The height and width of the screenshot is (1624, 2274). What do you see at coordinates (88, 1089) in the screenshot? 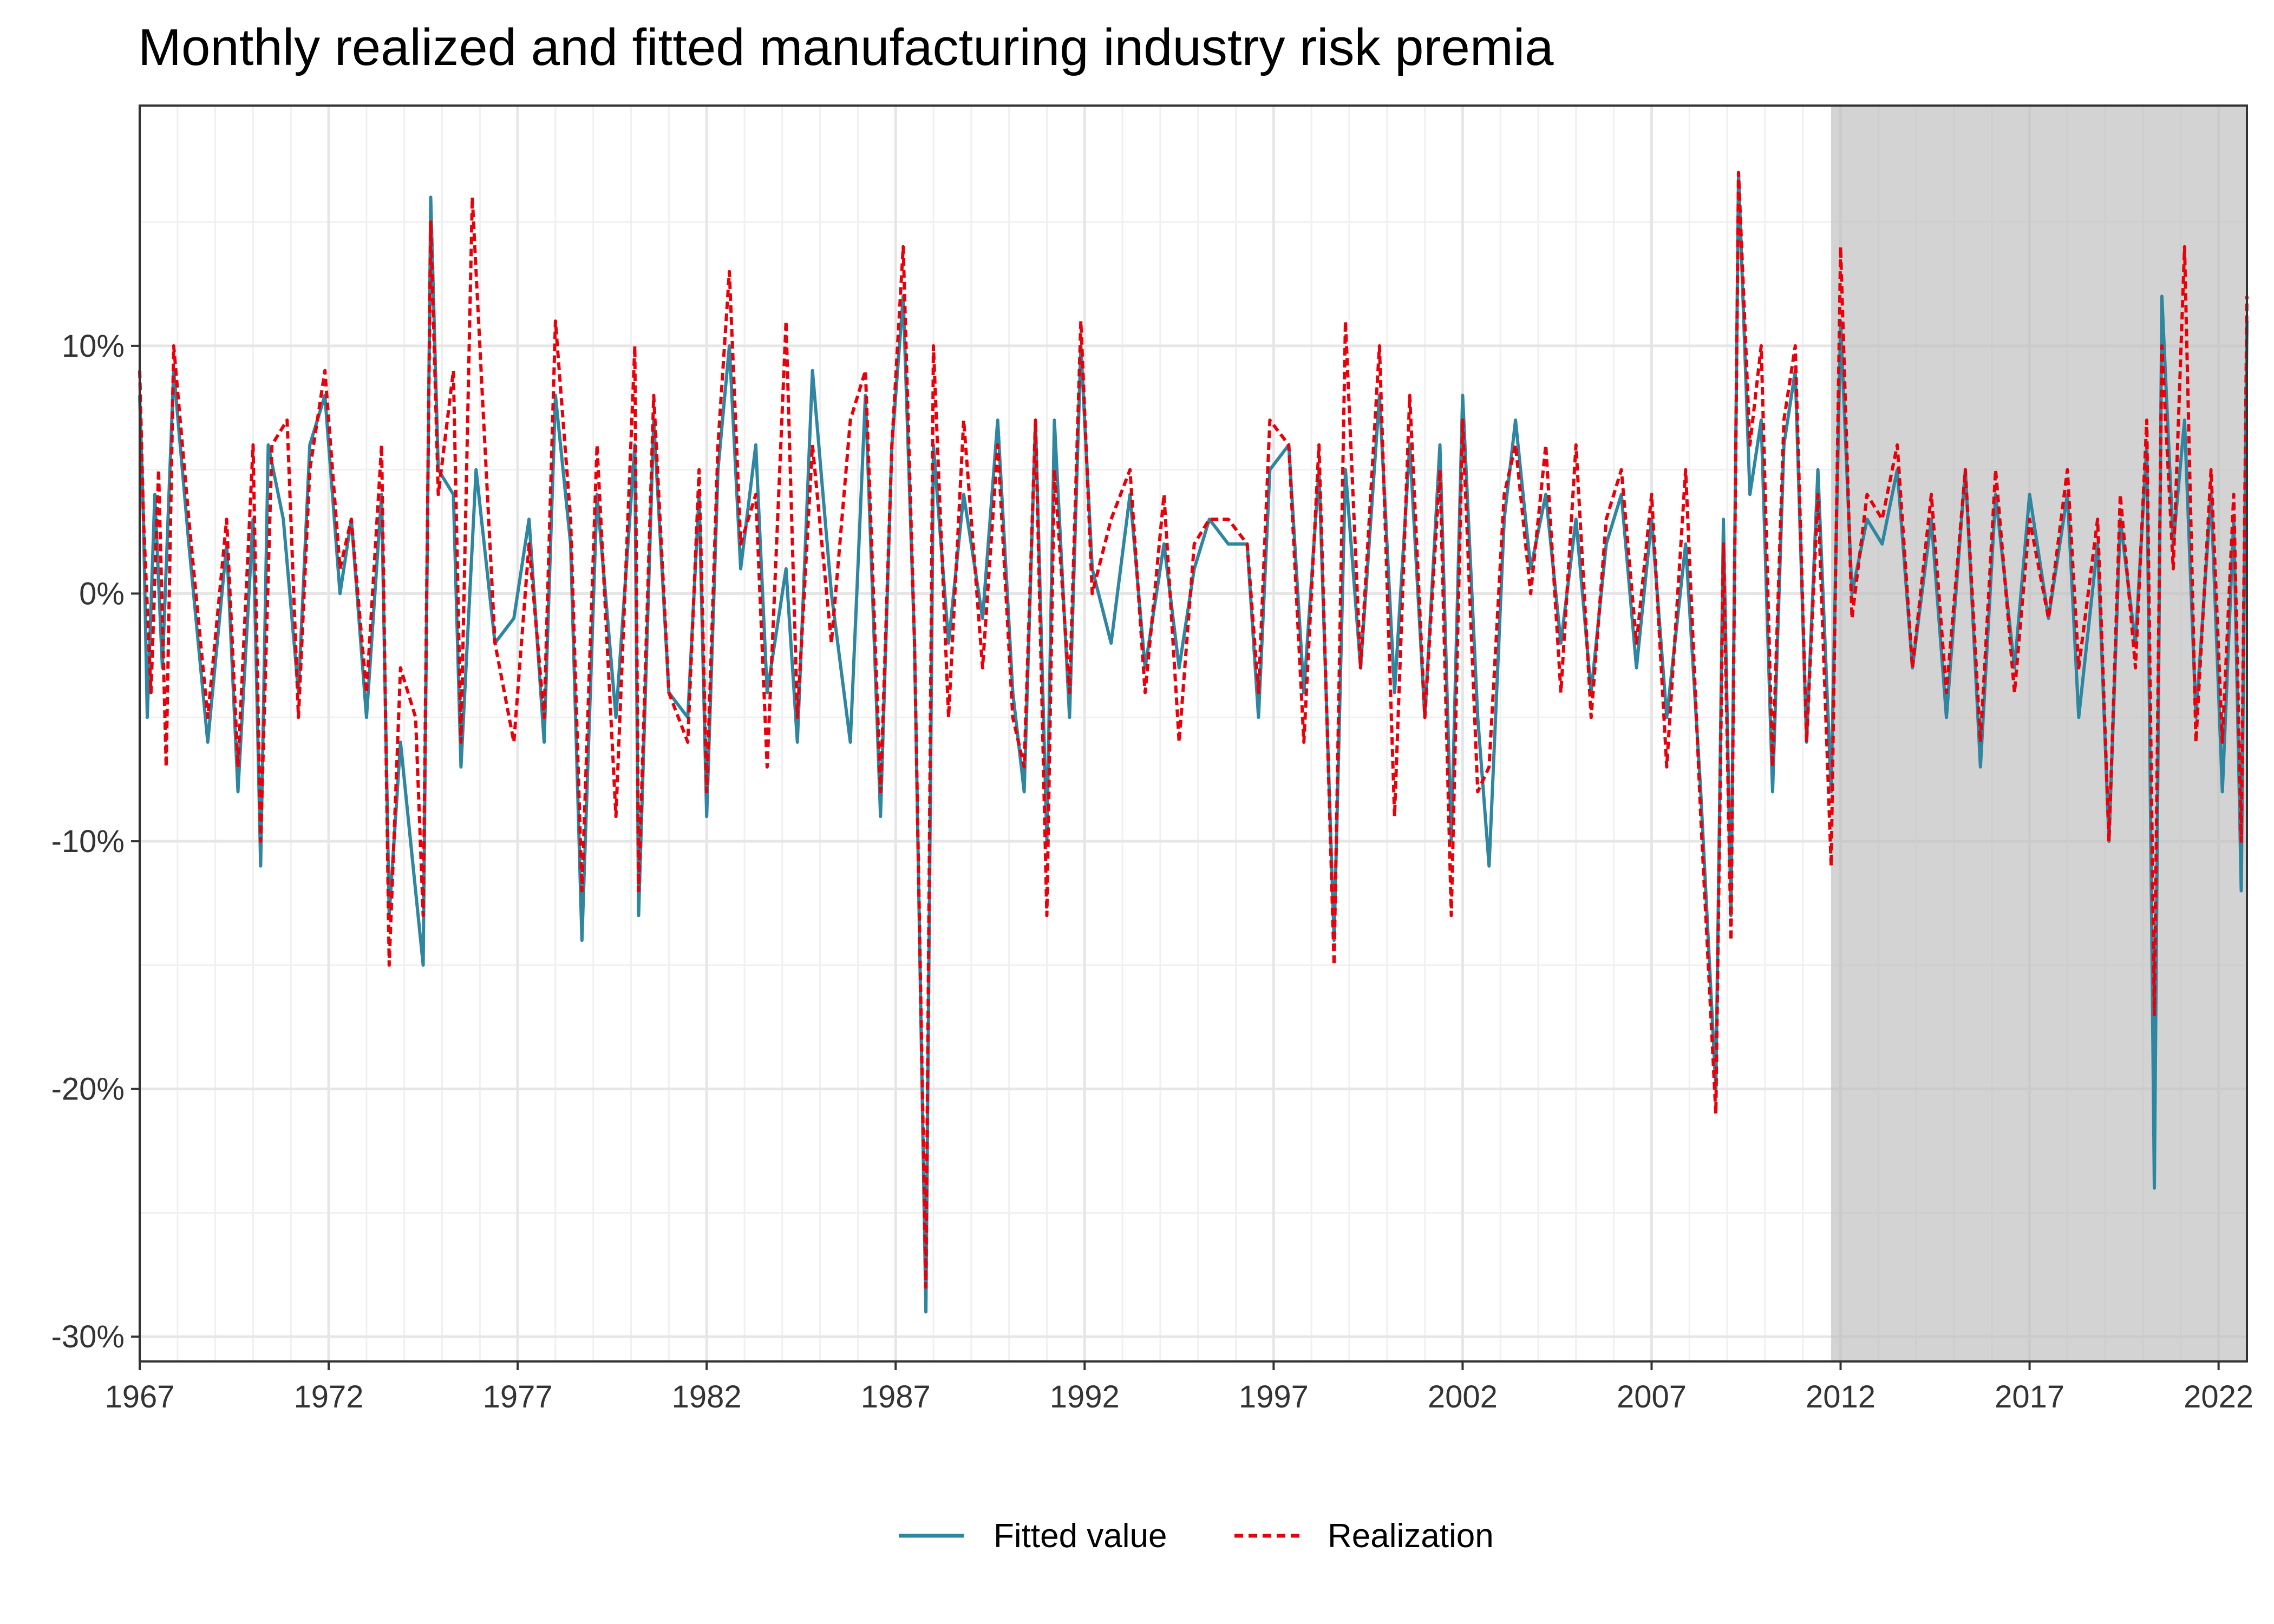
I see `y-tick-label: -20%` at bounding box center [88, 1089].